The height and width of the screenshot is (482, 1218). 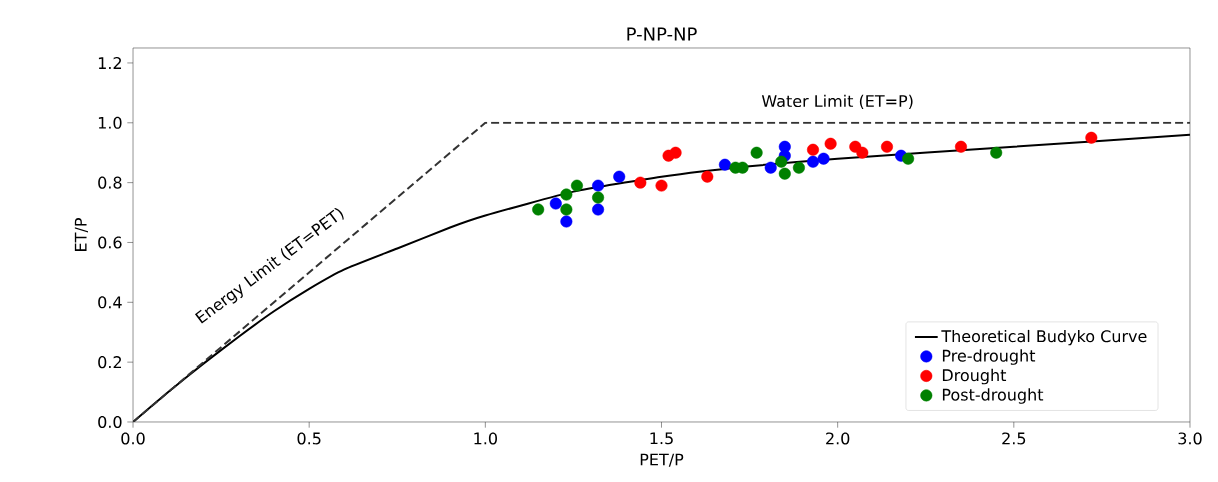 I want to click on x-tick-label: 0.0, so click(x=133, y=438).